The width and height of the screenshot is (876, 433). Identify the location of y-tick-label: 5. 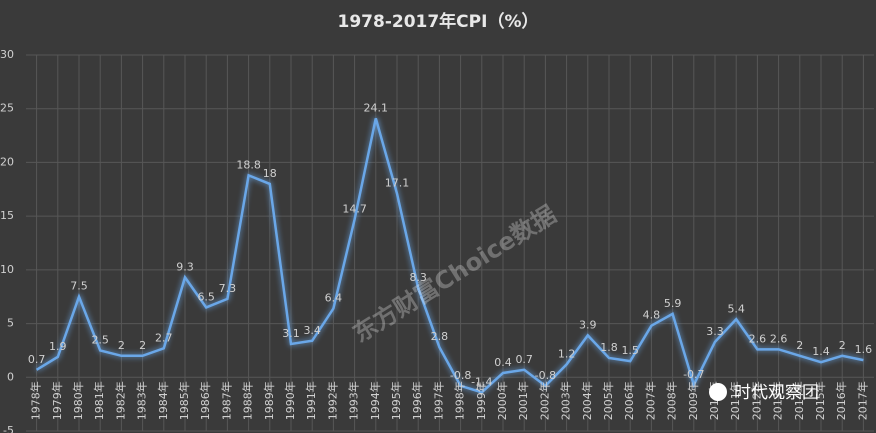
(10, 323).